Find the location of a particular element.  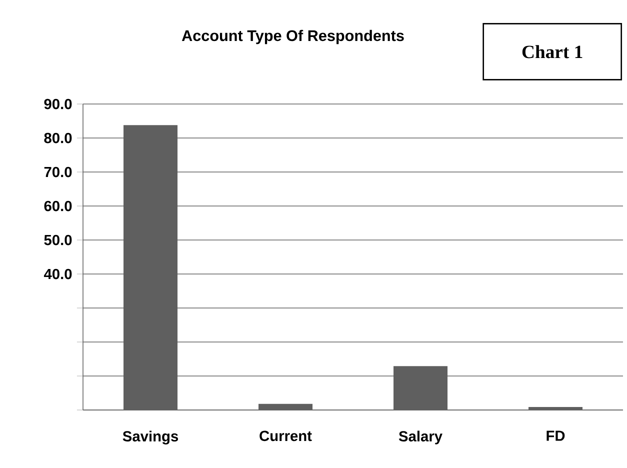

y-tick-label: 90.0 is located at coordinates (58, 104).